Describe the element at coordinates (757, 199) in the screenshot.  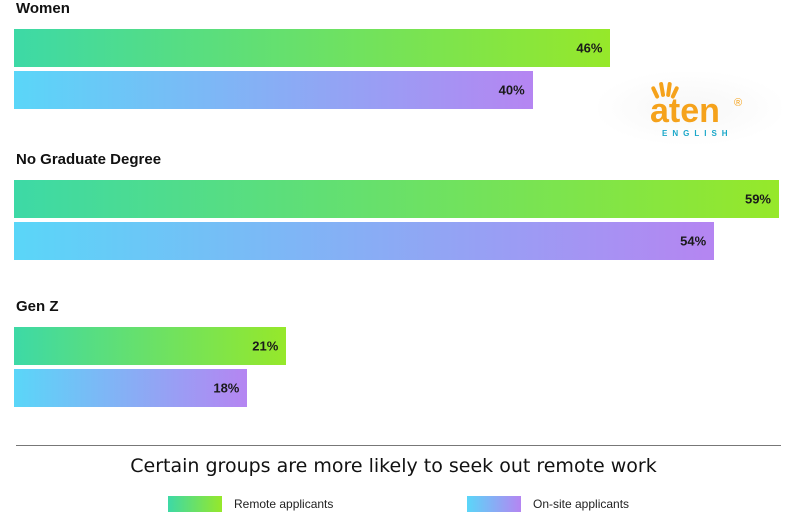
I see `bar-value-label: 59%` at that location.